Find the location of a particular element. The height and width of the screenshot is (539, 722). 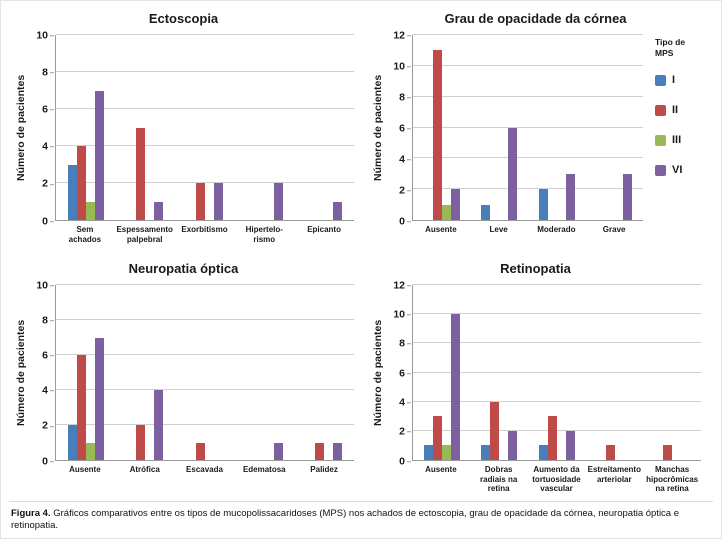

x-axis-label: Epicanto is located at coordinates (324, 229).